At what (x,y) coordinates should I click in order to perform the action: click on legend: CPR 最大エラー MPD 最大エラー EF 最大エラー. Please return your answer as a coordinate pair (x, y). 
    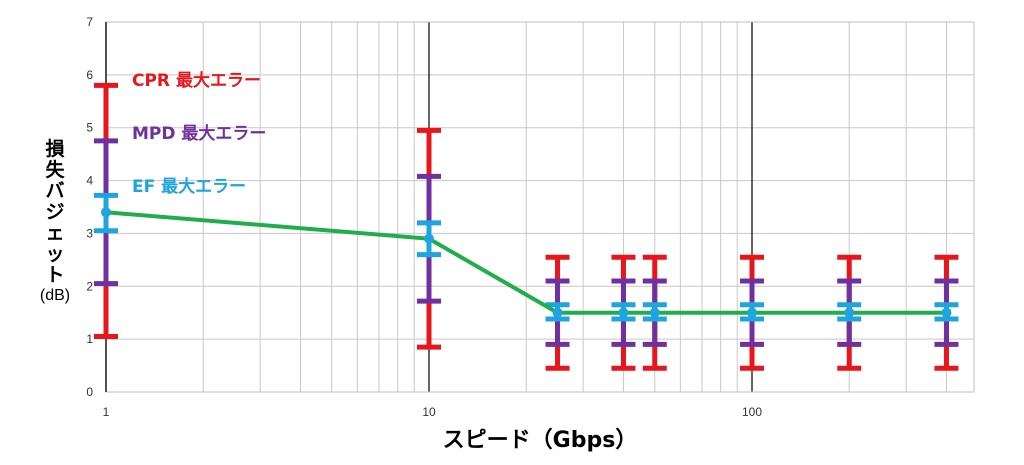
    Looking at the image, I should click on (199, 133).